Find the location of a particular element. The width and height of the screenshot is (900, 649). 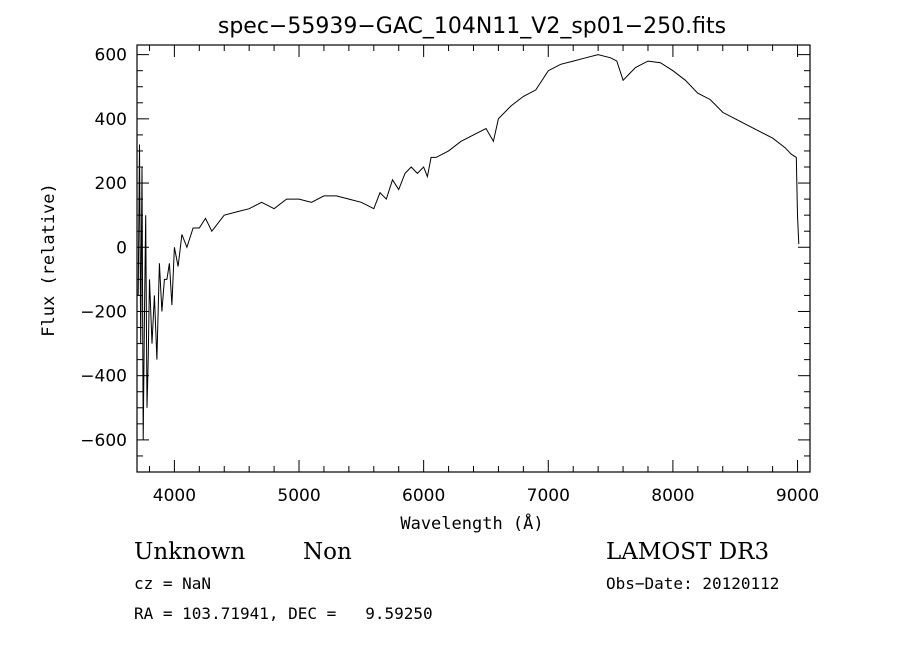

x-axis-label: Wavelength (Å) is located at coordinates (471, 523).